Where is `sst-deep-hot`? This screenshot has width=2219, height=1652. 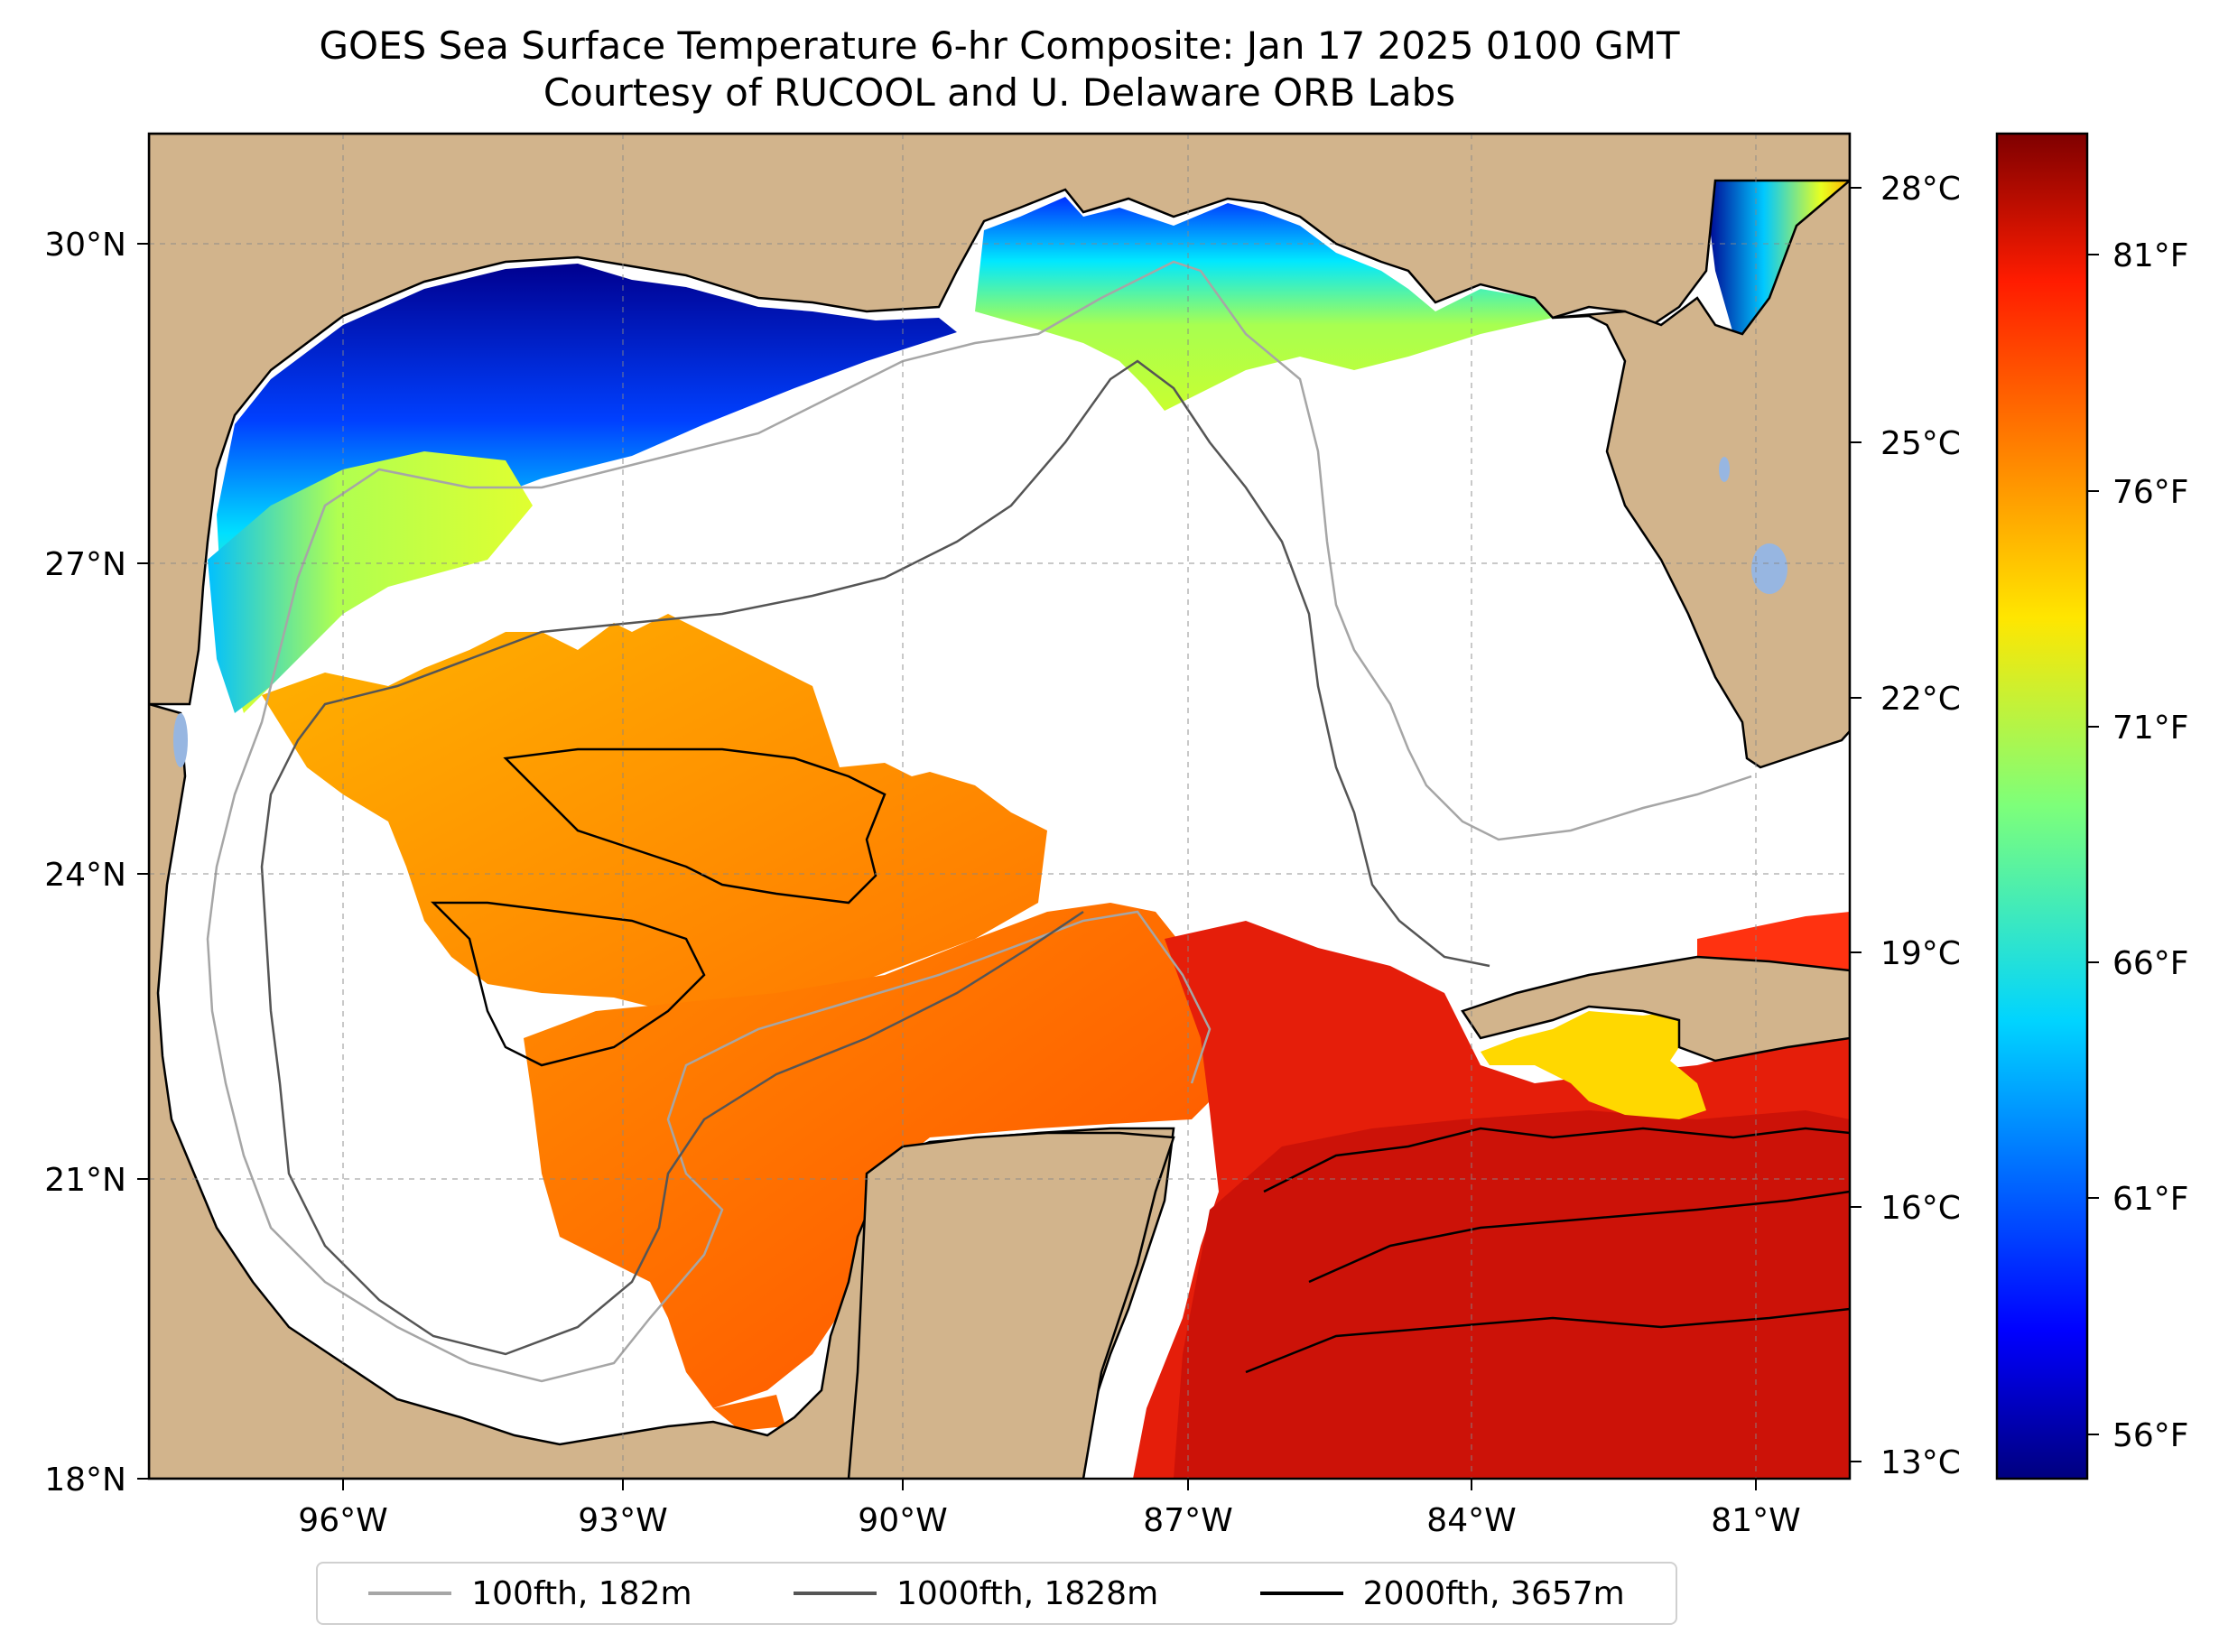 sst-deep-hot is located at coordinates (1512, 1294).